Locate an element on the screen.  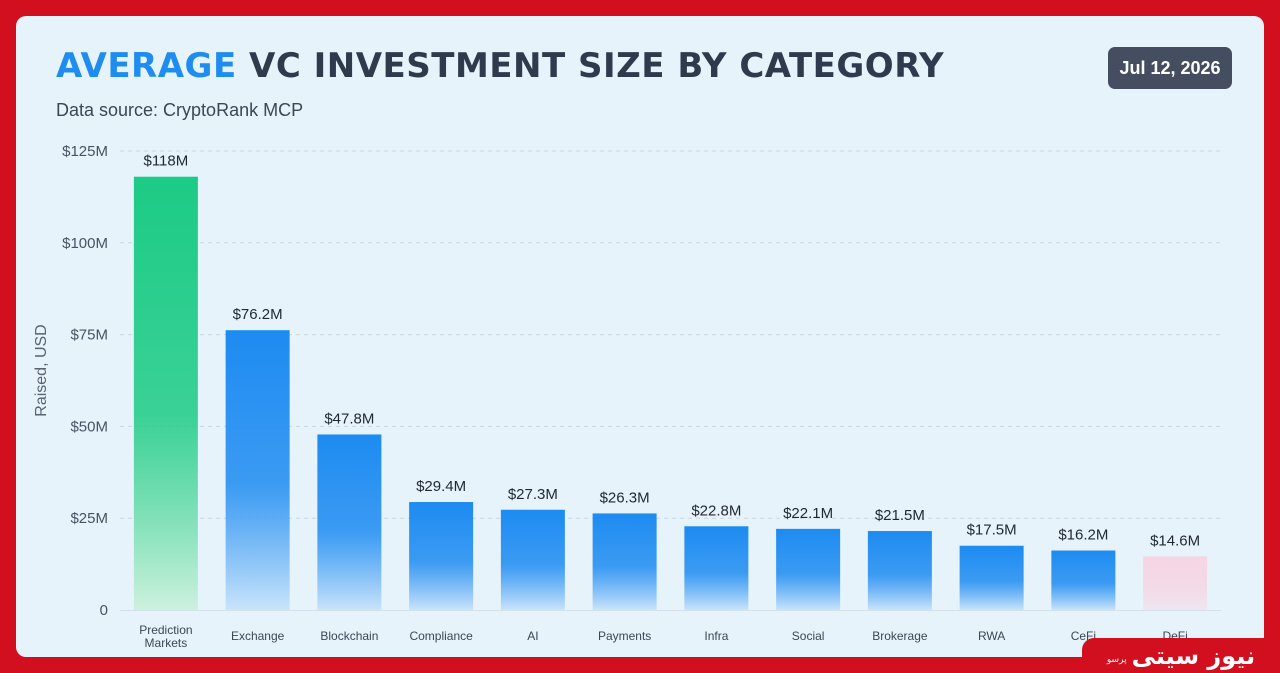
y-tick-label: $75M is located at coordinates (89, 335).